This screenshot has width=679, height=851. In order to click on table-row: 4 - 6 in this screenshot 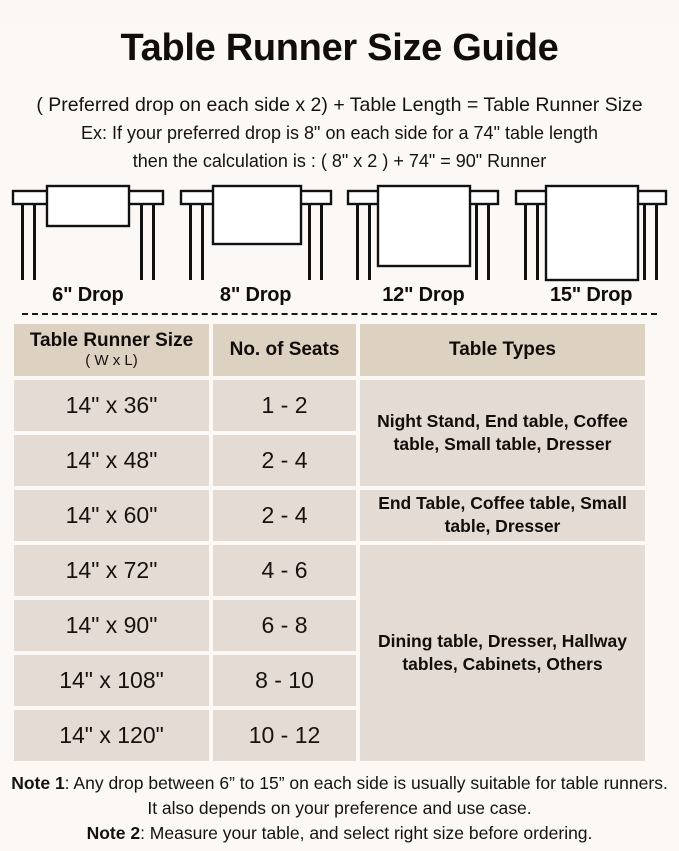, I will do `click(284, 570)`.